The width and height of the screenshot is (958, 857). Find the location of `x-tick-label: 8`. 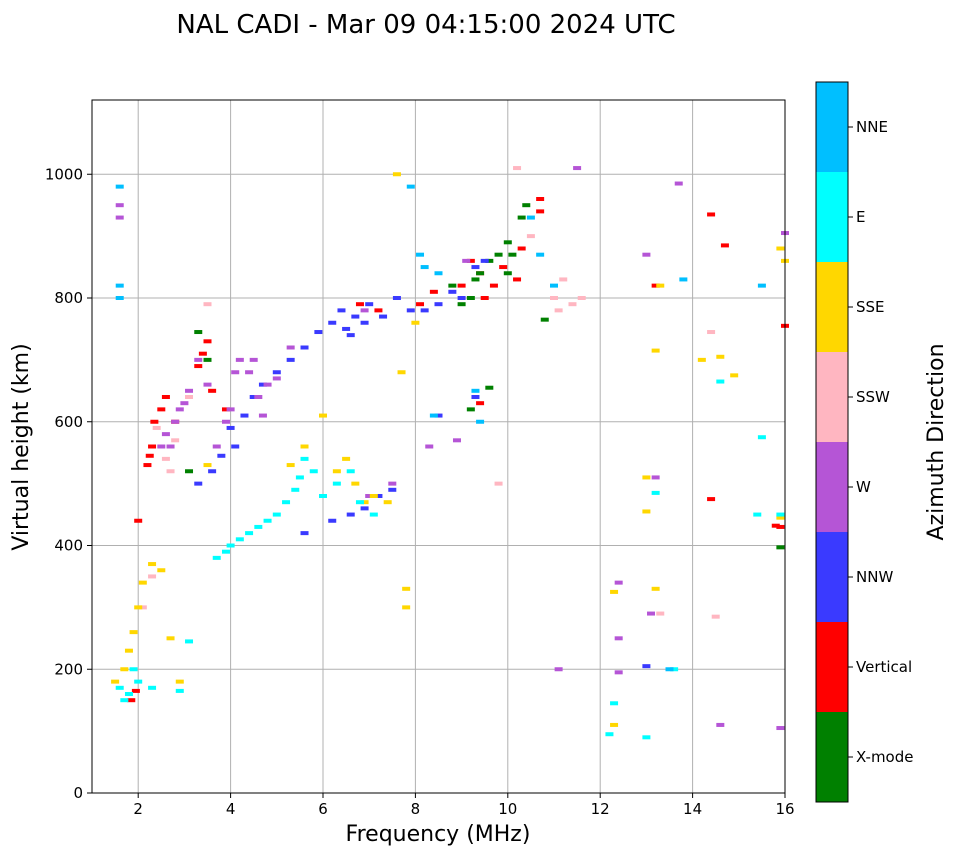

x-tick-label: 8 is located at coordinates (416, 809).